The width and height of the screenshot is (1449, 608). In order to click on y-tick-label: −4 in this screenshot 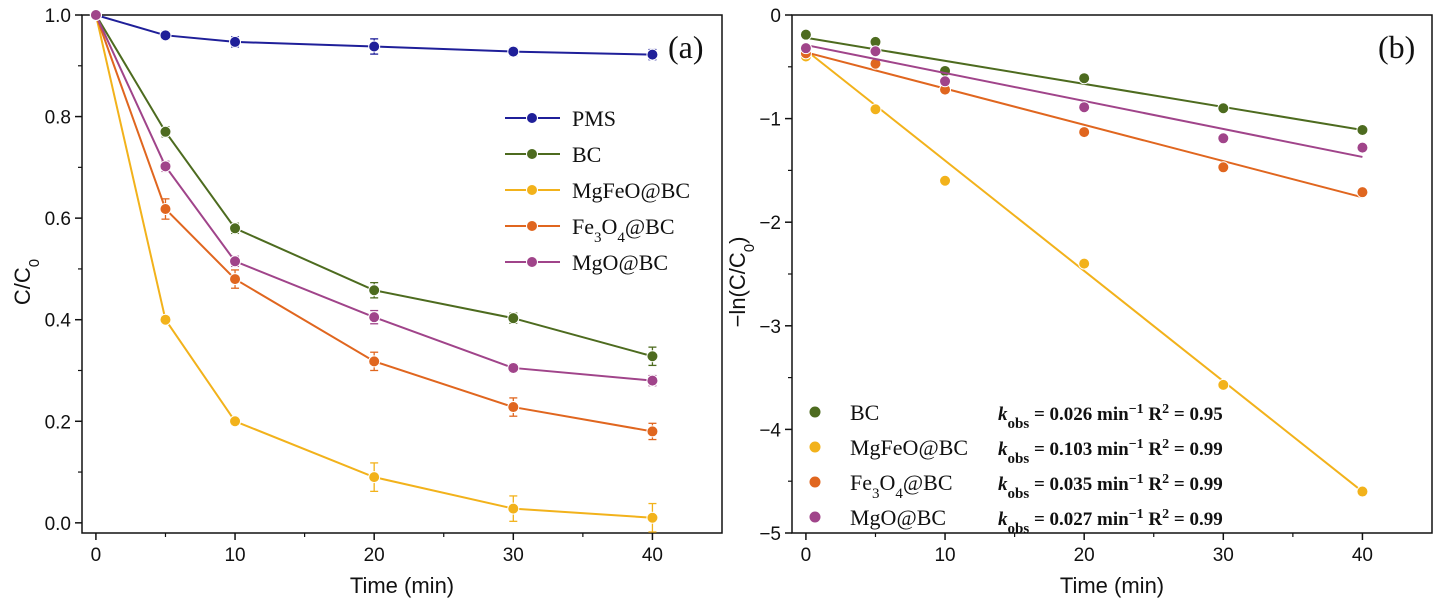, I will do `click(770, 430)`.